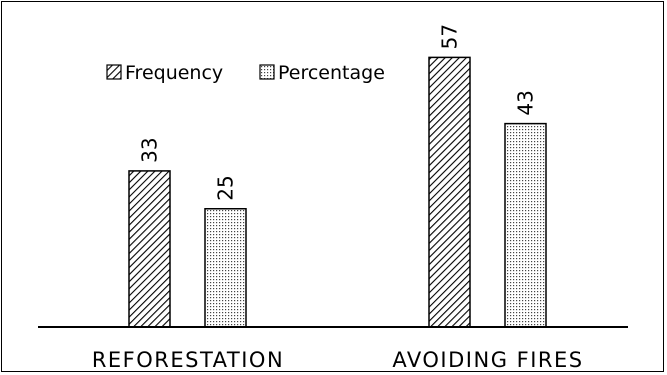 This screenshot has width=667, height=375. Describe the element at coordinates (174, 73) in the screenshot. I see `legend-label-frequency: Frequency` at that location.